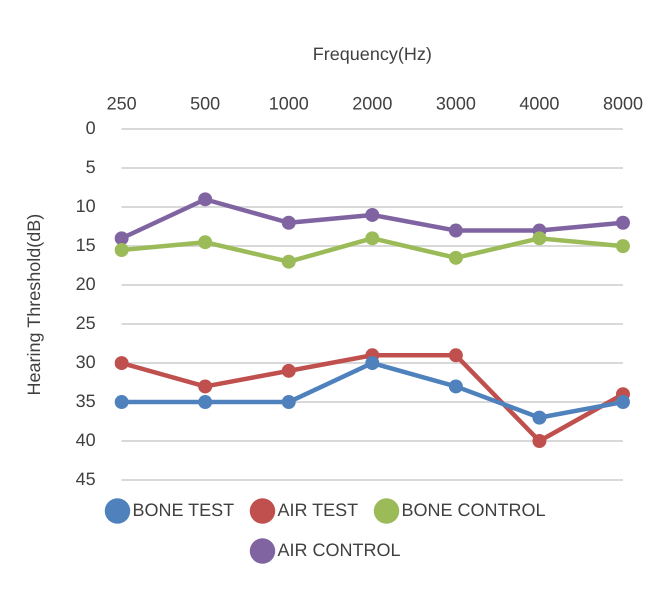 This screenshot has width=657, height=590. What do you see at coordinates (86, 401) in the screenshot?
I see `y-tick-label: 35` at bounding box center [86, 401].